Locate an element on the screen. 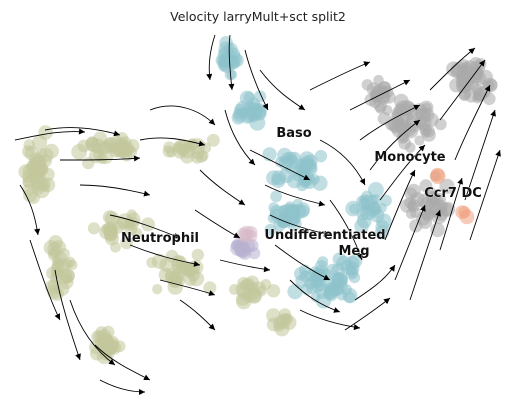  chart-title: Velocity larryMult+sct split2 is located at coordinates (258, 16).